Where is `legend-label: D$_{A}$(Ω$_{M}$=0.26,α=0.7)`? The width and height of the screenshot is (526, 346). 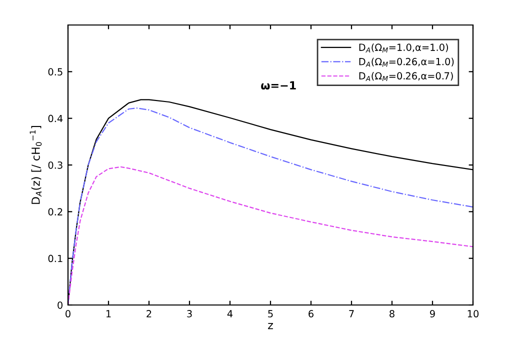
legend-label: D$_{A}$(Ω$_{M}$=0.26,α=0.7) is located at coordinates (406, 76).